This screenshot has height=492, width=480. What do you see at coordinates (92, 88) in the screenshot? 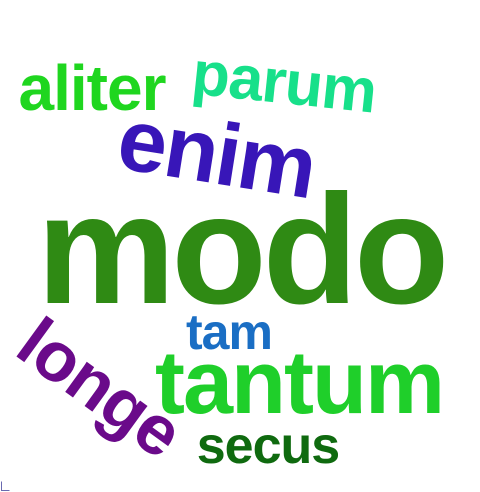
I see `word-aliter: aliter` at bounding box center [92, 88].